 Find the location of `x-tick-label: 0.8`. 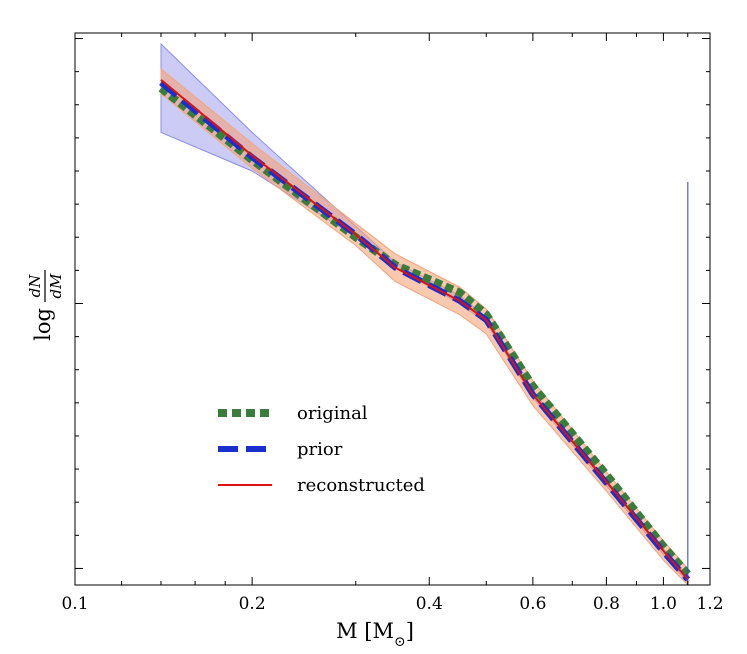

x-tick-label: 0.8 is located at coordinates (606, 604).